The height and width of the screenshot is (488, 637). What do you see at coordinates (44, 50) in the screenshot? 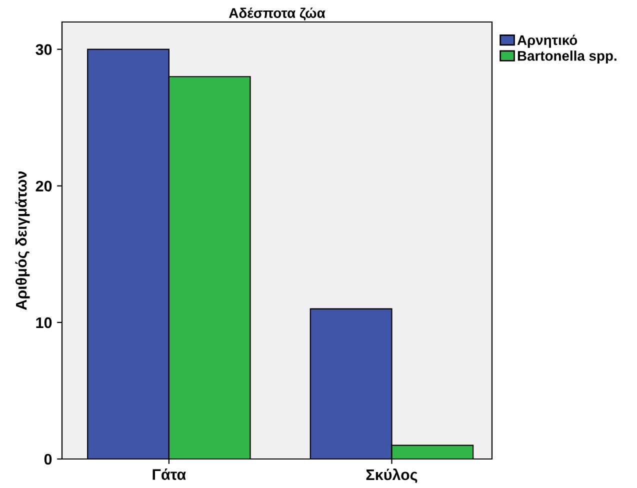
I see `y-tick-label: 30` at bounding box center [44, 50].